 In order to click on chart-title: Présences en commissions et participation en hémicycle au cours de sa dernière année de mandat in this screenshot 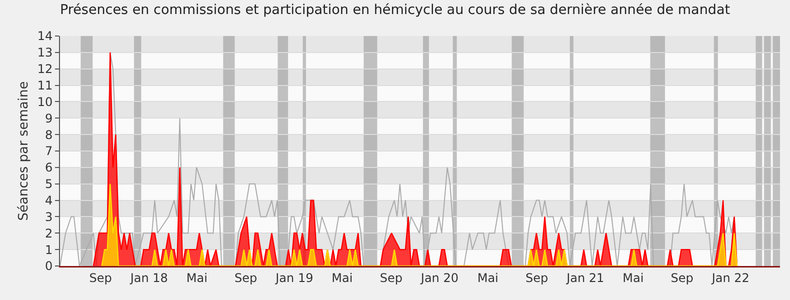, I will do `click(395, 10)`.